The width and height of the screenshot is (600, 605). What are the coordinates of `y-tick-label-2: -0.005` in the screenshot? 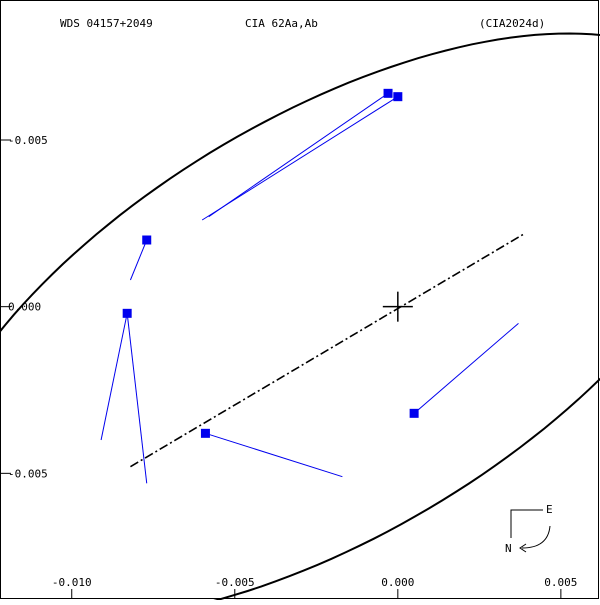 It's located at (28, 473).